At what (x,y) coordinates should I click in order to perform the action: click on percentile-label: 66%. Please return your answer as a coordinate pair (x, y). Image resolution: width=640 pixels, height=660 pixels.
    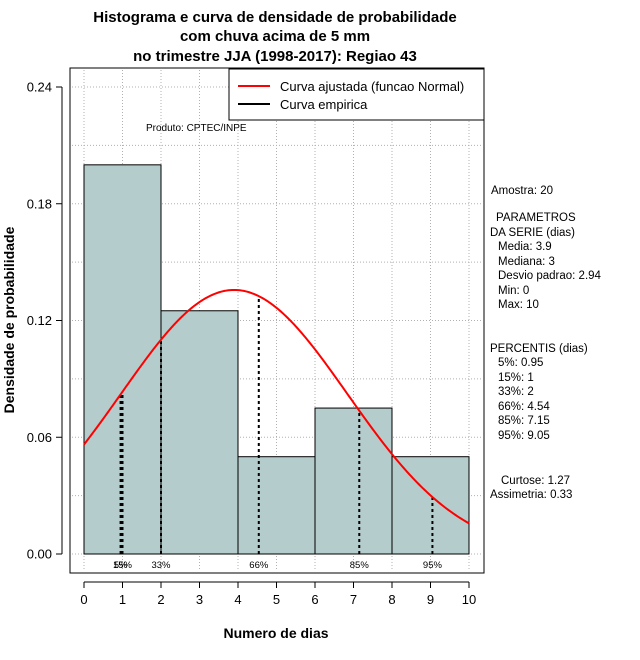
    Looking at the image, I should click on (259, 565).